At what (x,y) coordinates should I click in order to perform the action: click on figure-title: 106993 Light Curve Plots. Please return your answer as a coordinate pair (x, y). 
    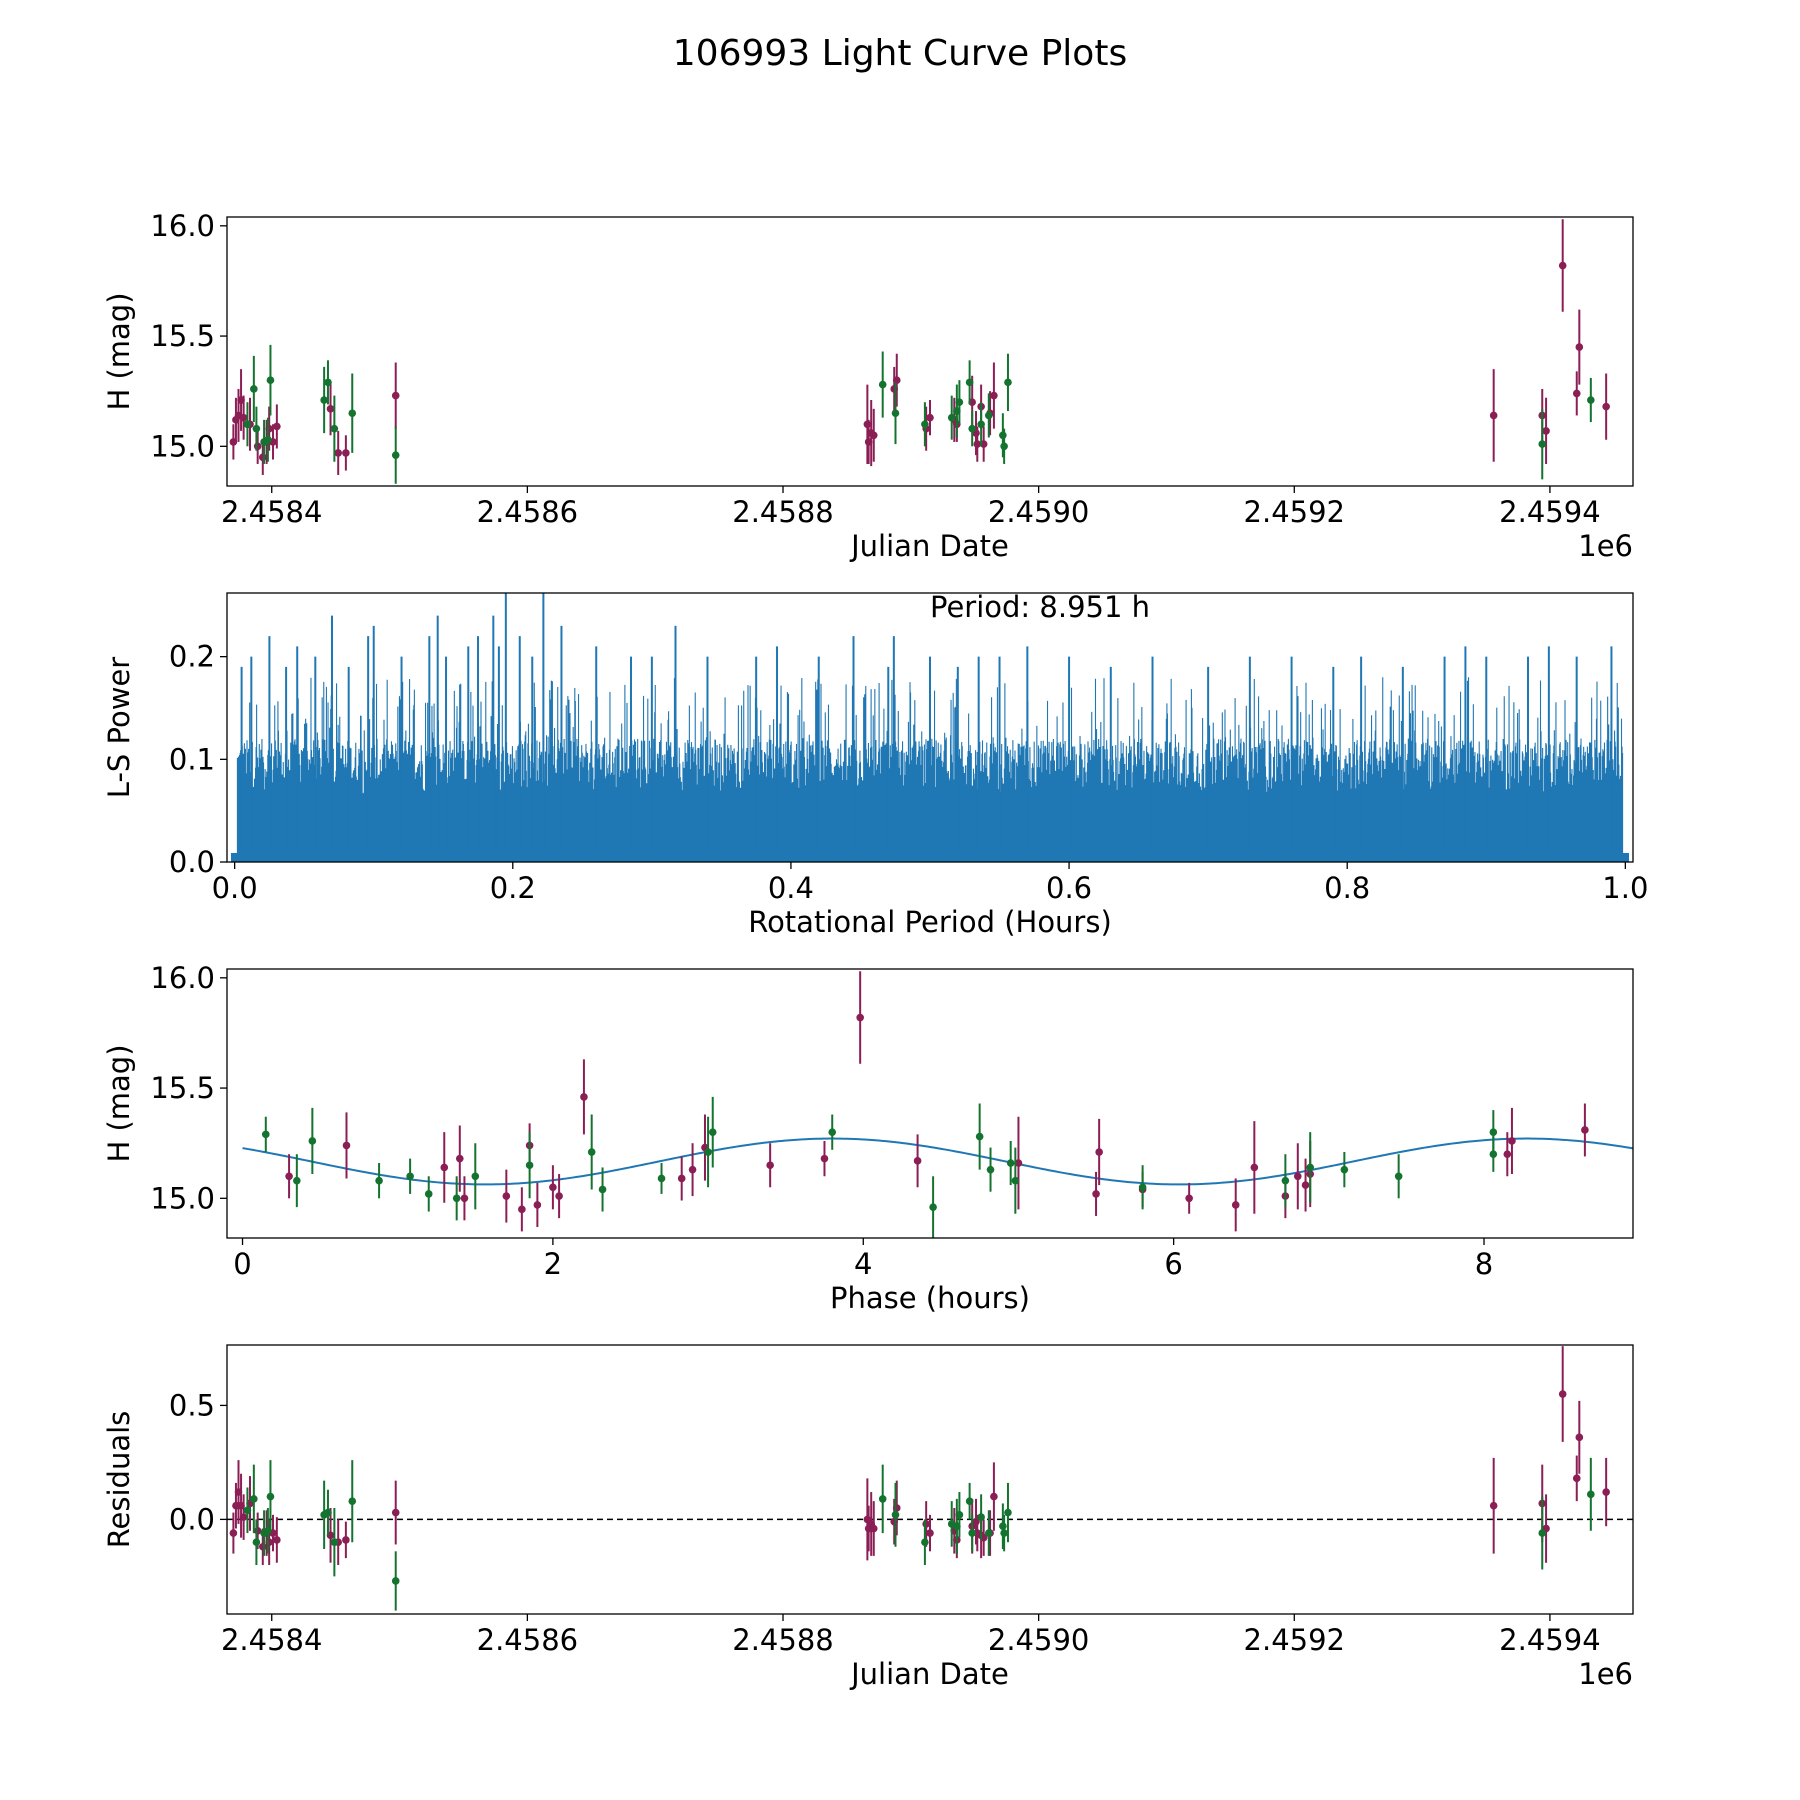
    Looking at the image, I should click on (900, 53).